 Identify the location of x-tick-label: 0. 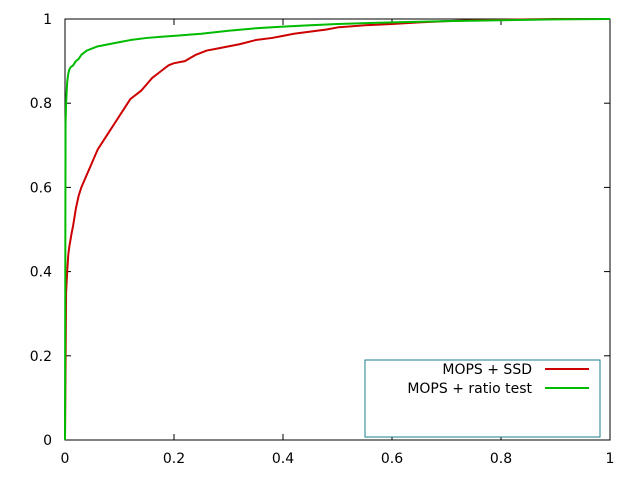
(65, 459).